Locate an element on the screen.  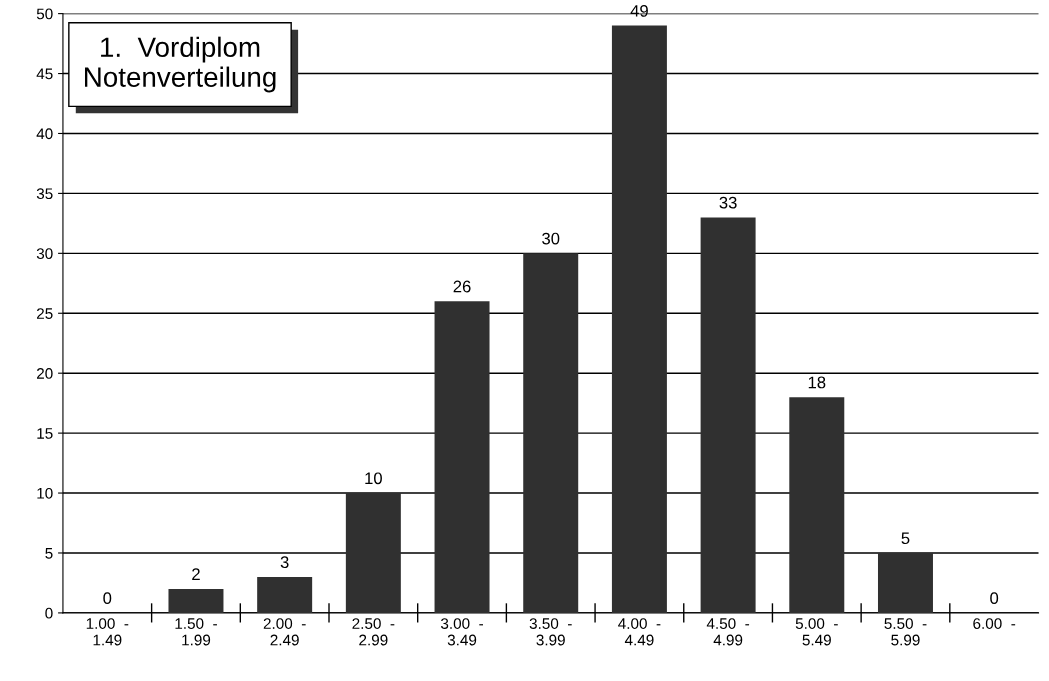
data-label: 33 is located at coordinates (728, 202).